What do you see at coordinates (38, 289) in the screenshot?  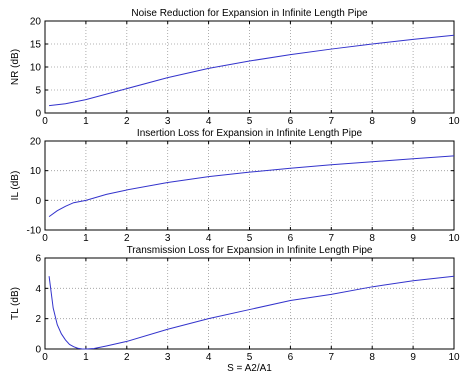 I see `y-tick-label: 4` at bounding box center [38, 289].